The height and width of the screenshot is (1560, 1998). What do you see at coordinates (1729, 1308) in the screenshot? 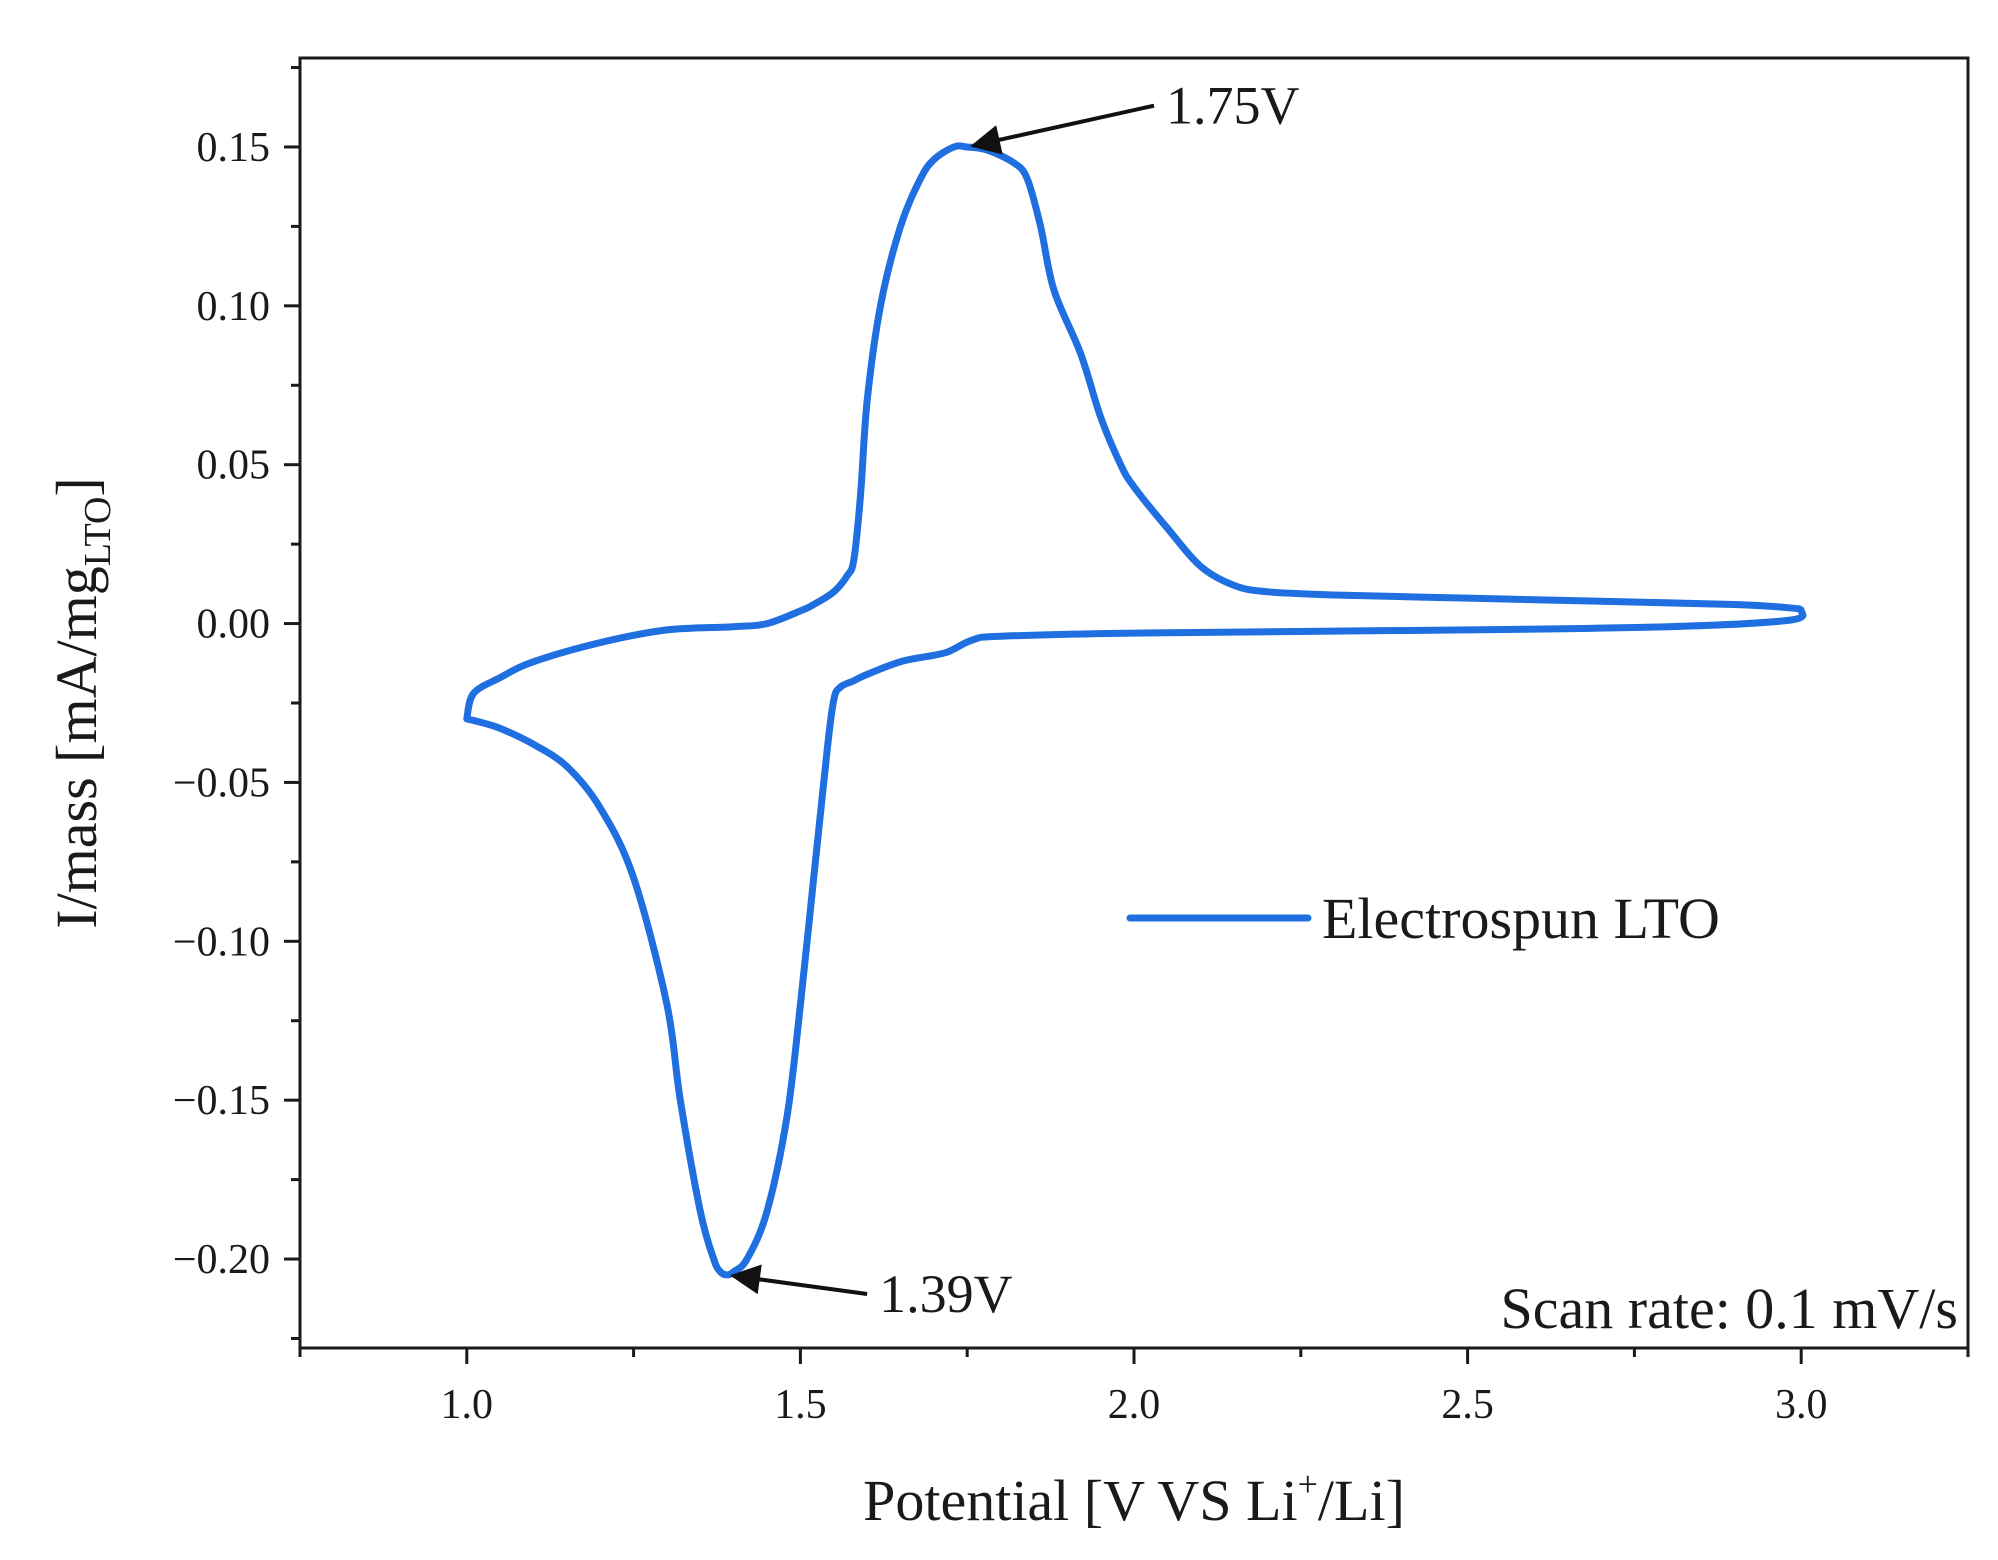
I see `scan-rate-note: Scan rate: 0.1 mV/s` at bounding box center [1729, 1308].